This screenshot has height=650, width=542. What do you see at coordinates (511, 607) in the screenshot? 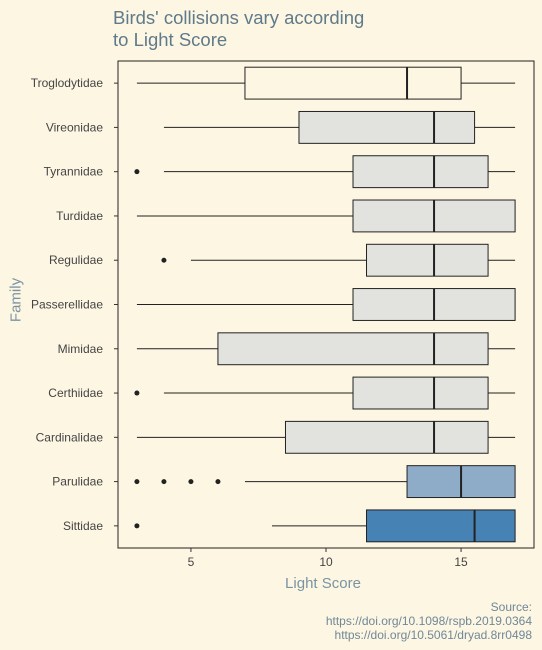
I see `caption-source-label: Source:` at bounding box center [511, 607].